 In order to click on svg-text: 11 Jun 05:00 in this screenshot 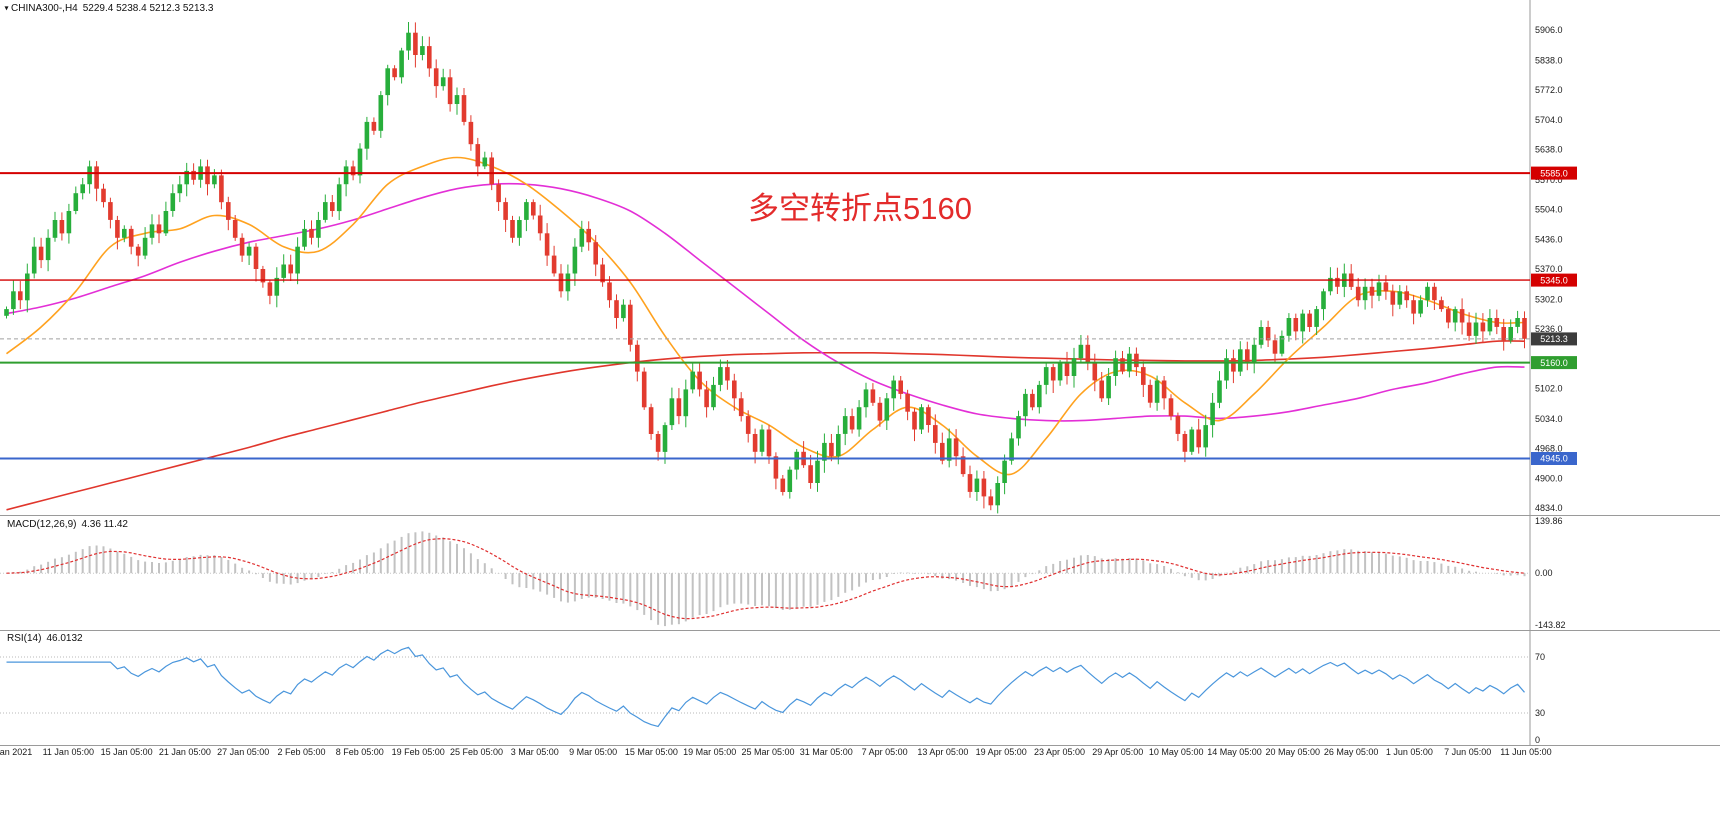, I will do `click(1525, 752)`.